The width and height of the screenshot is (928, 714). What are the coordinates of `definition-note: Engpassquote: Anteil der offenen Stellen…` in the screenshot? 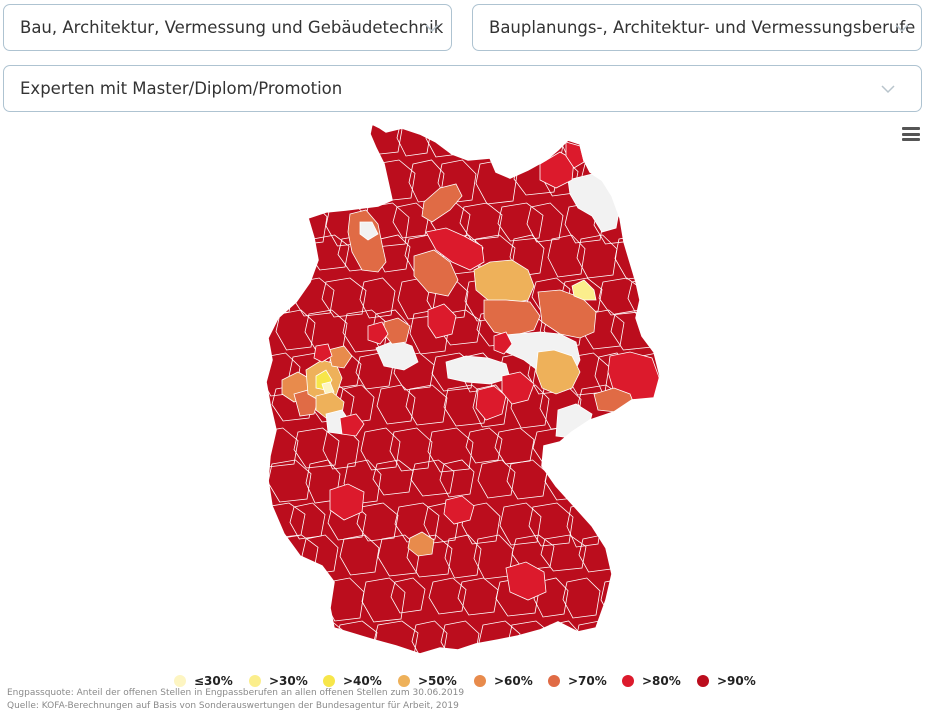 It's located at (236, 693).